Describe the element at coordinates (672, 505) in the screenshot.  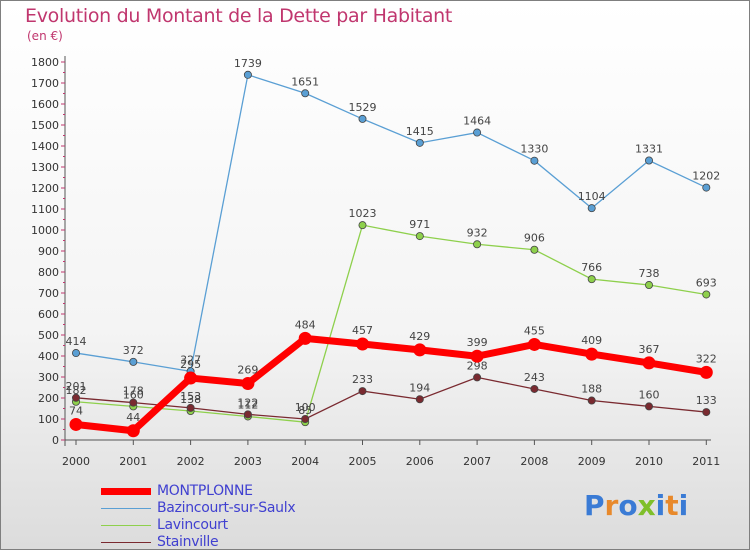
I see `logo-letter: t` at that location.